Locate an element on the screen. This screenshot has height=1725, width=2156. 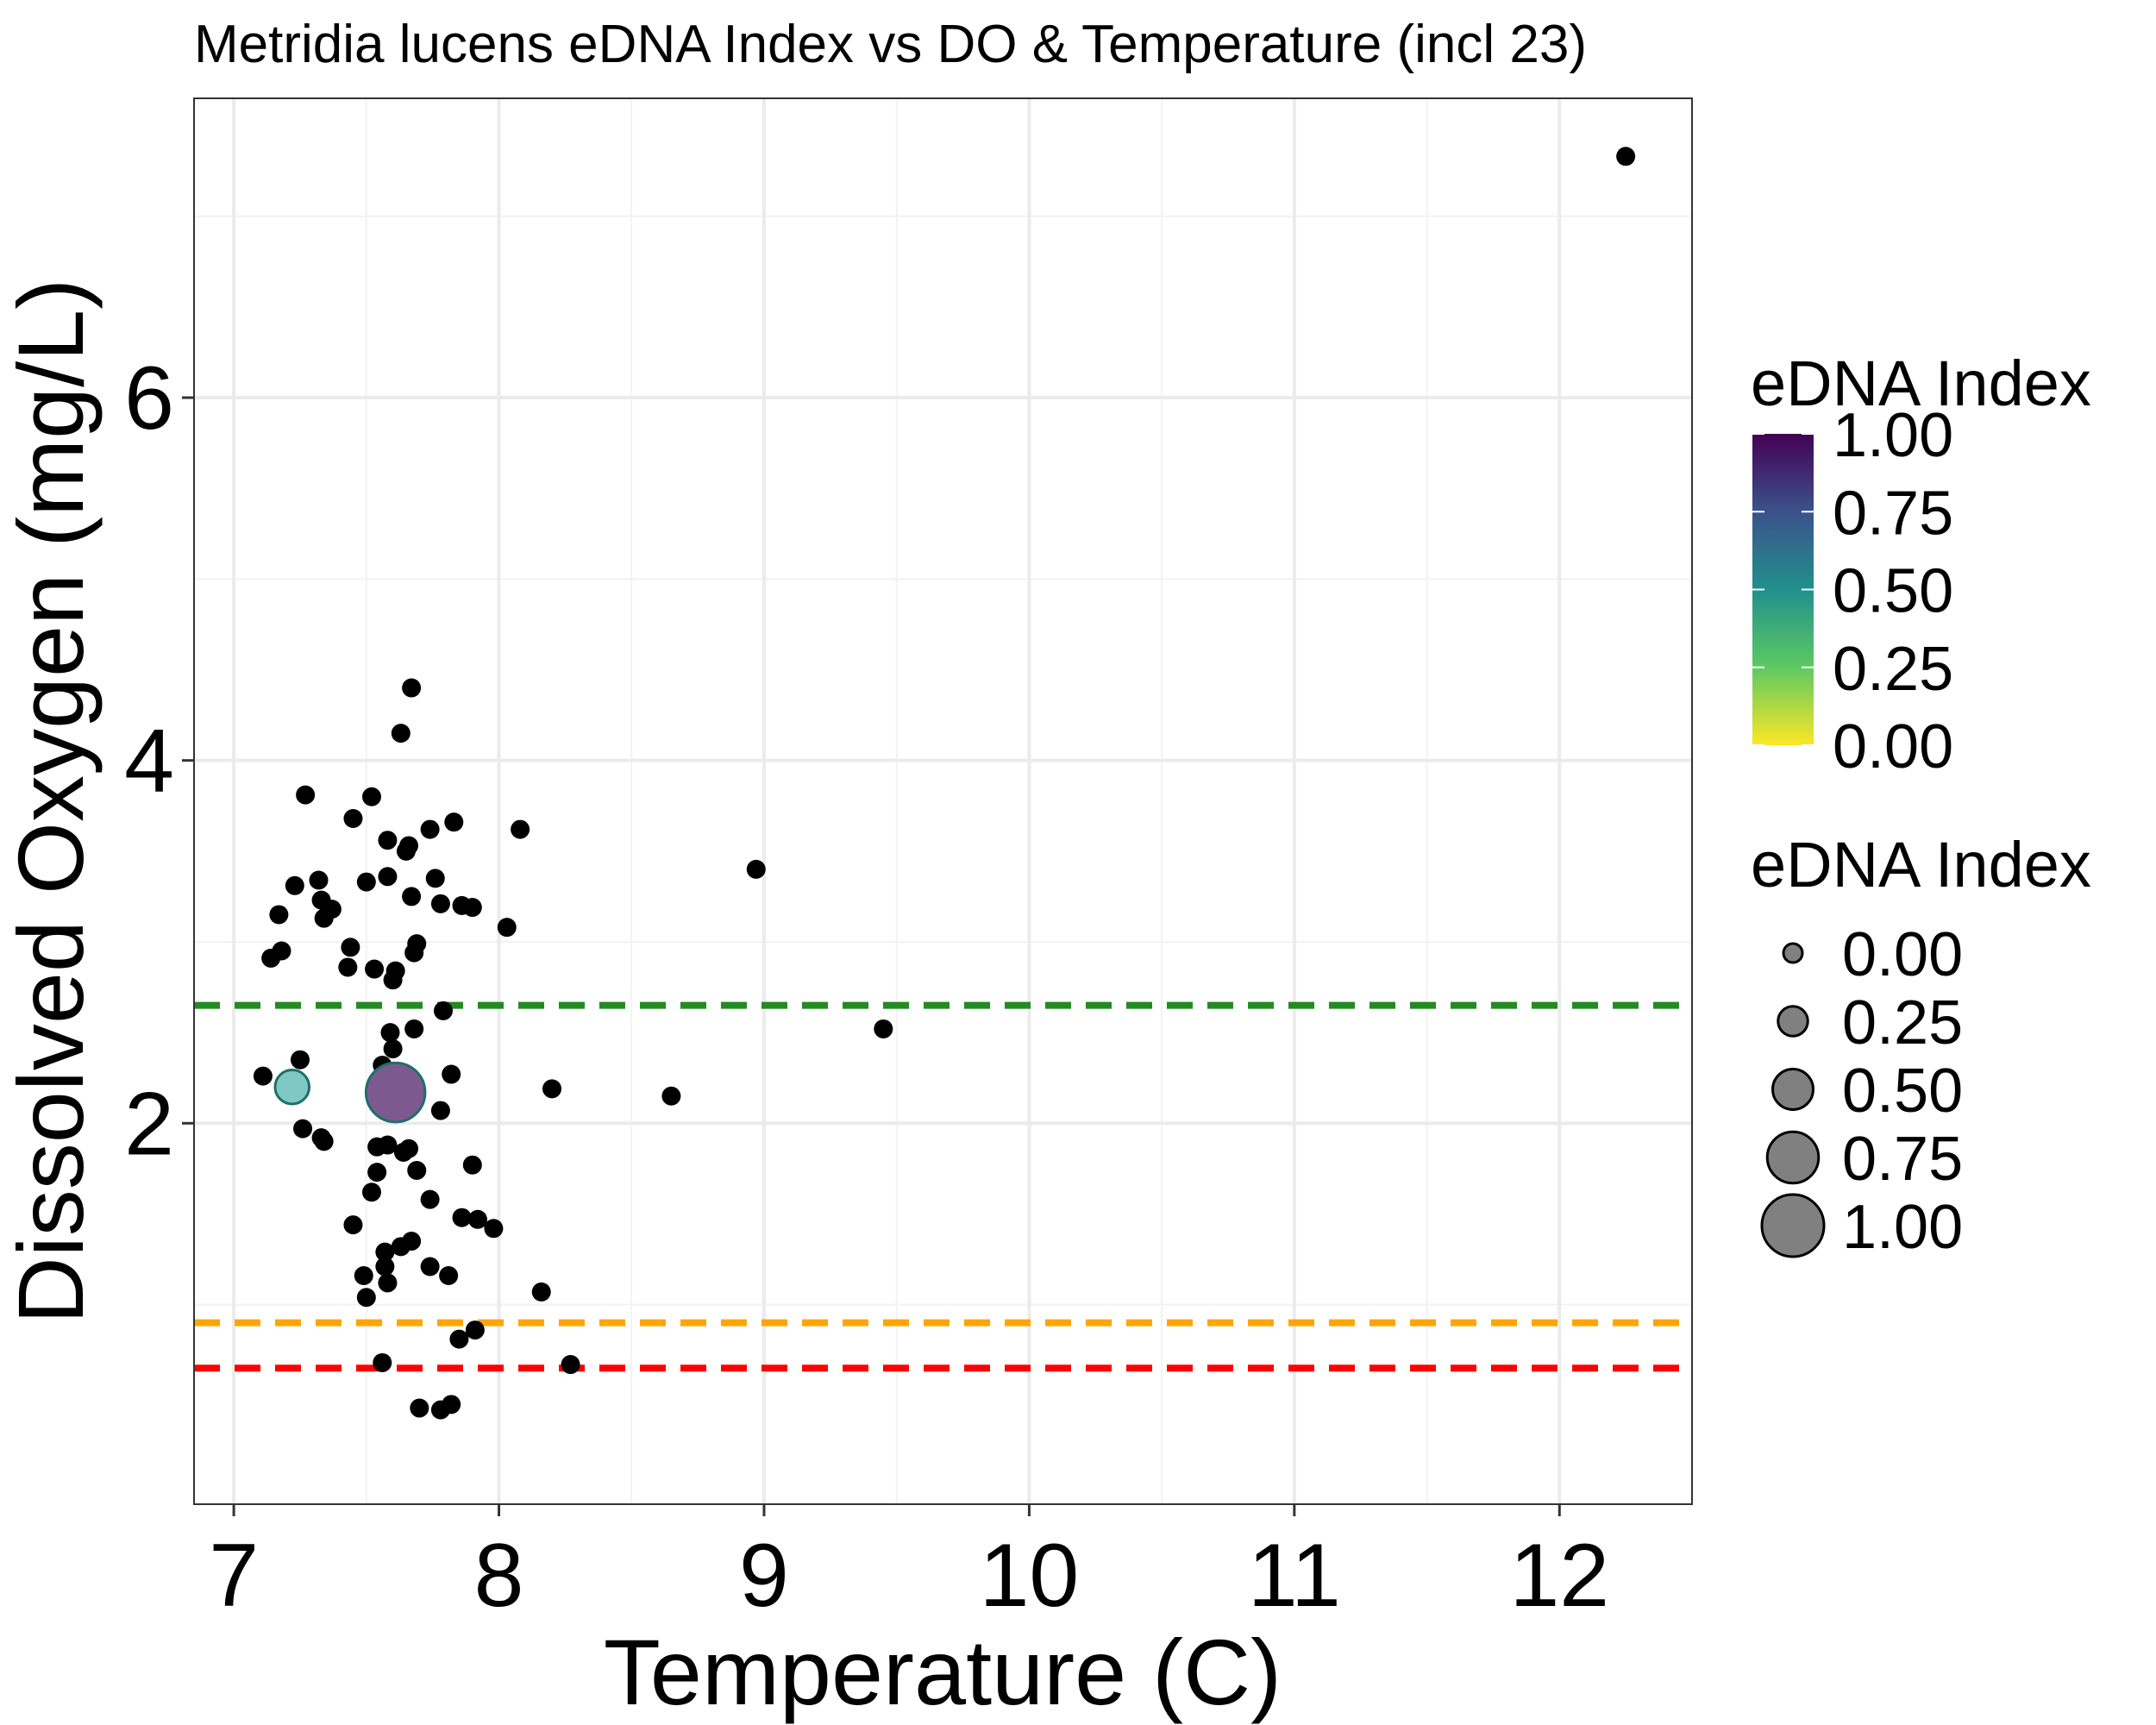
color-legend-label: 0.50 is located at coordinates (1893, 591).